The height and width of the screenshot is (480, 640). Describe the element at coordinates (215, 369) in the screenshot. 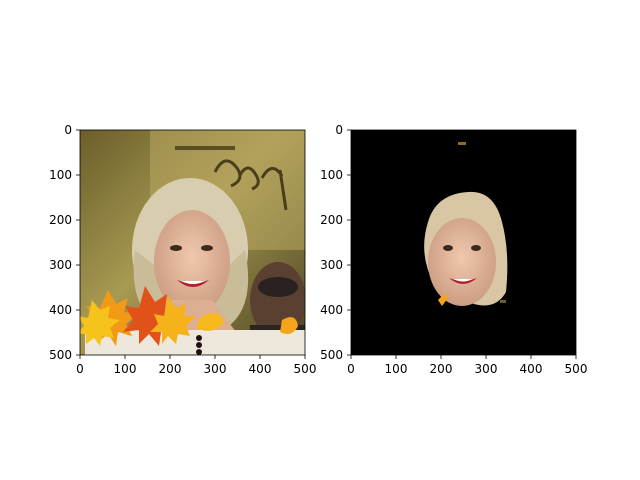

I see `left-x-tick-label: 300` at that location.